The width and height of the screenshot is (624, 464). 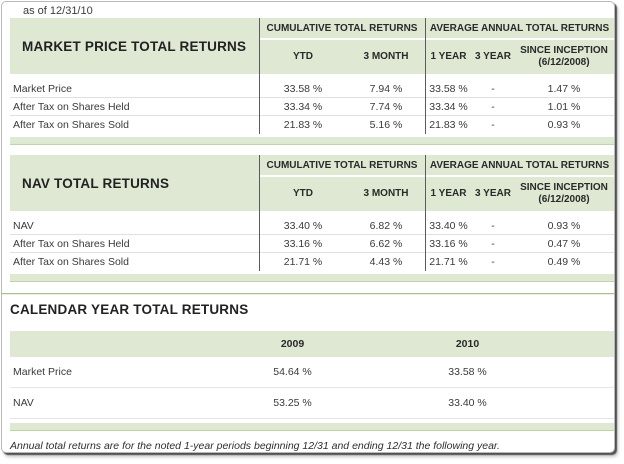 I want to click on cell-3month: 7.94 %, so click(x=386, y=89).